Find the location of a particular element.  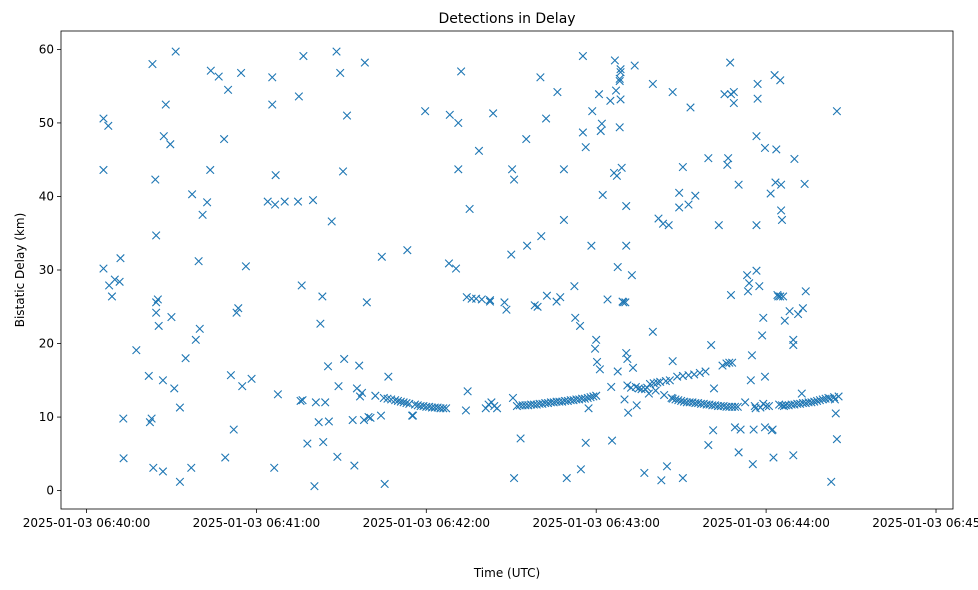

y-tick-label: 0 is located at coordinates (50, 491).